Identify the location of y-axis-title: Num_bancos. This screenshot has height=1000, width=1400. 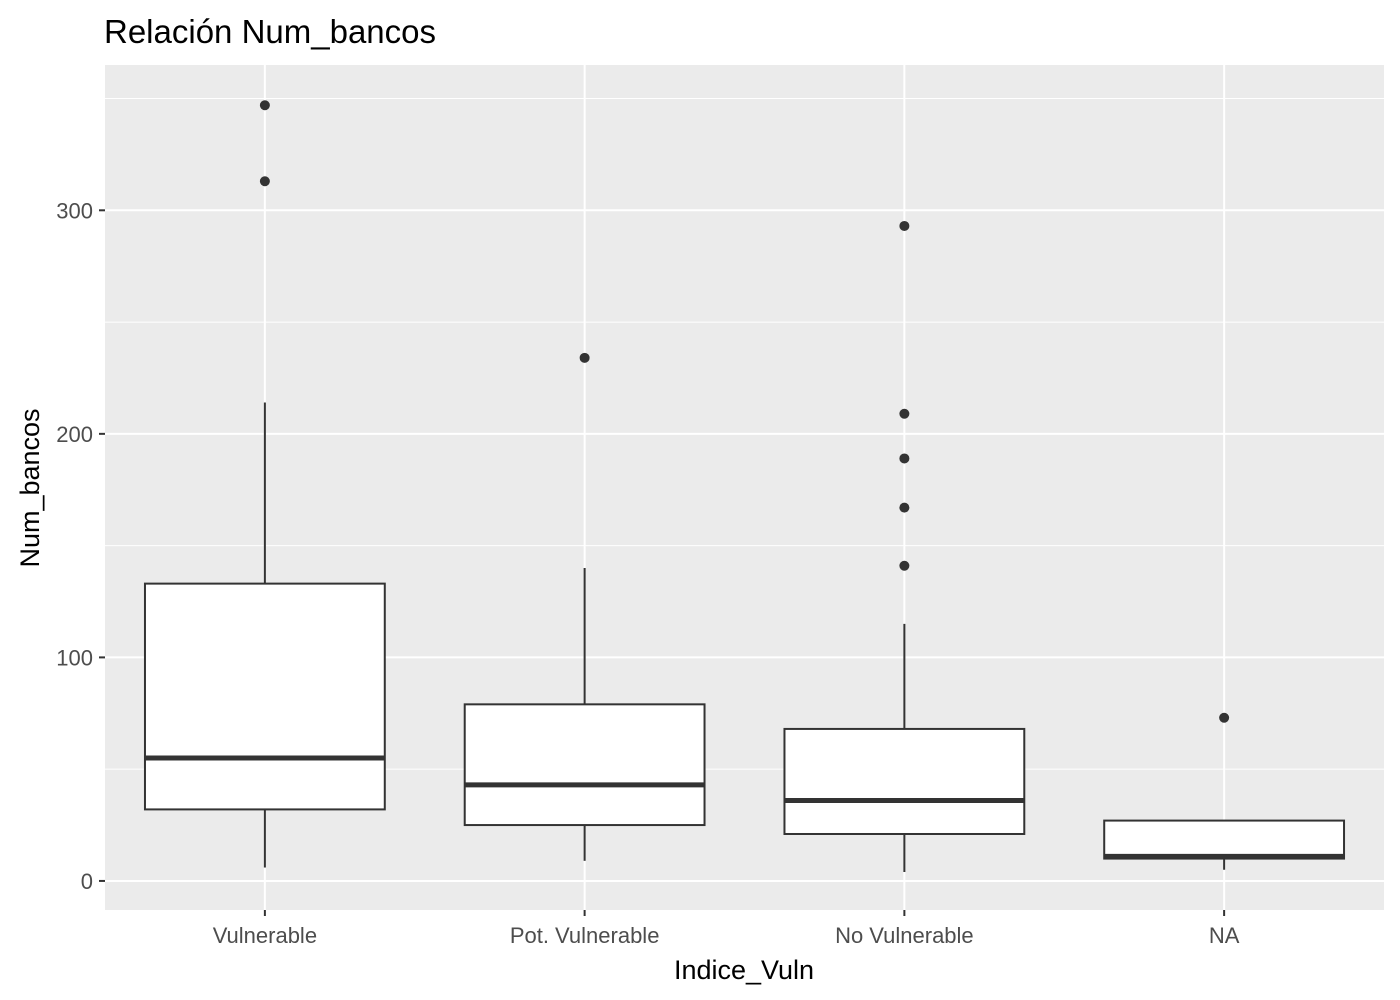
(30, 487).